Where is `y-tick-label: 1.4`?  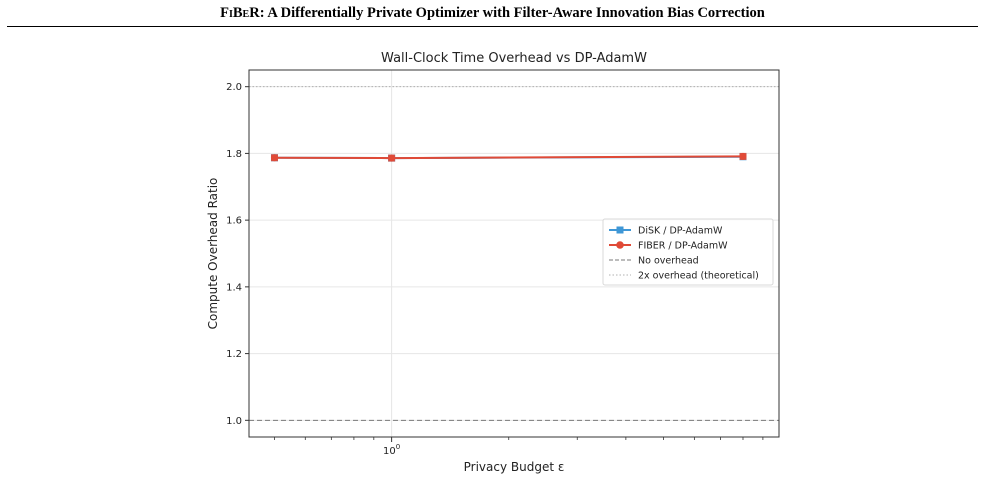 y-tick-label: 1.4 is located at coordinates (234, 287).